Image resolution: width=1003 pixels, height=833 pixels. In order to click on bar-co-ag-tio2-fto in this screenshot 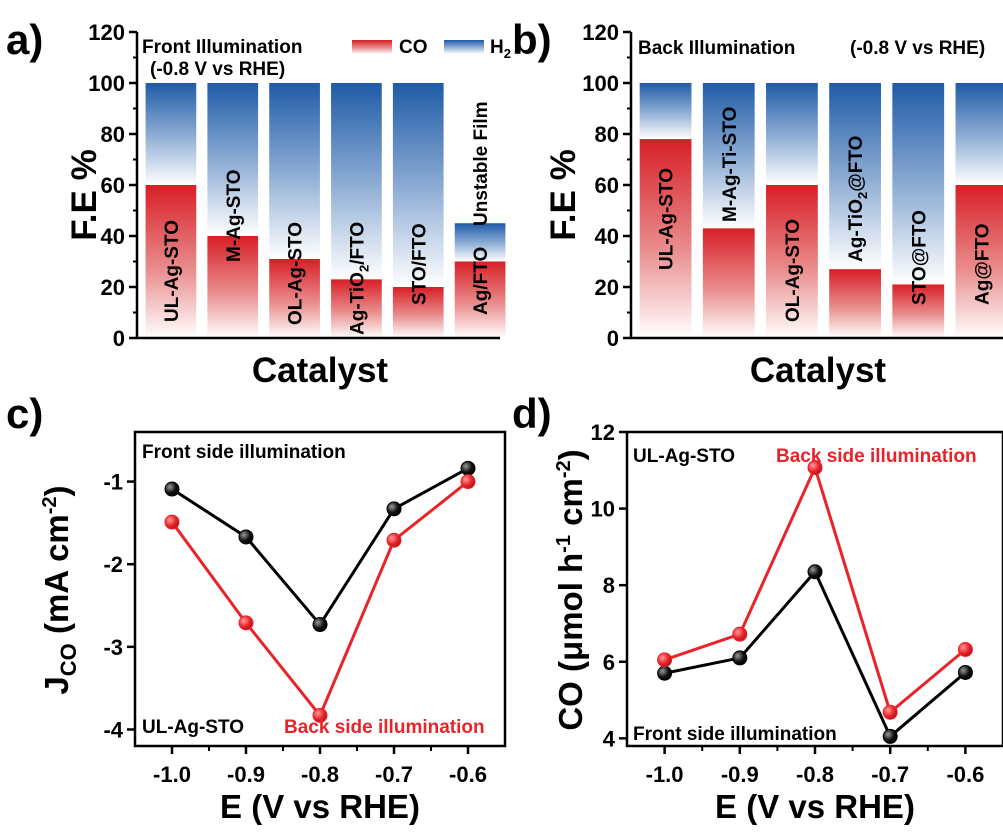, I will do `click(855, 303)`.